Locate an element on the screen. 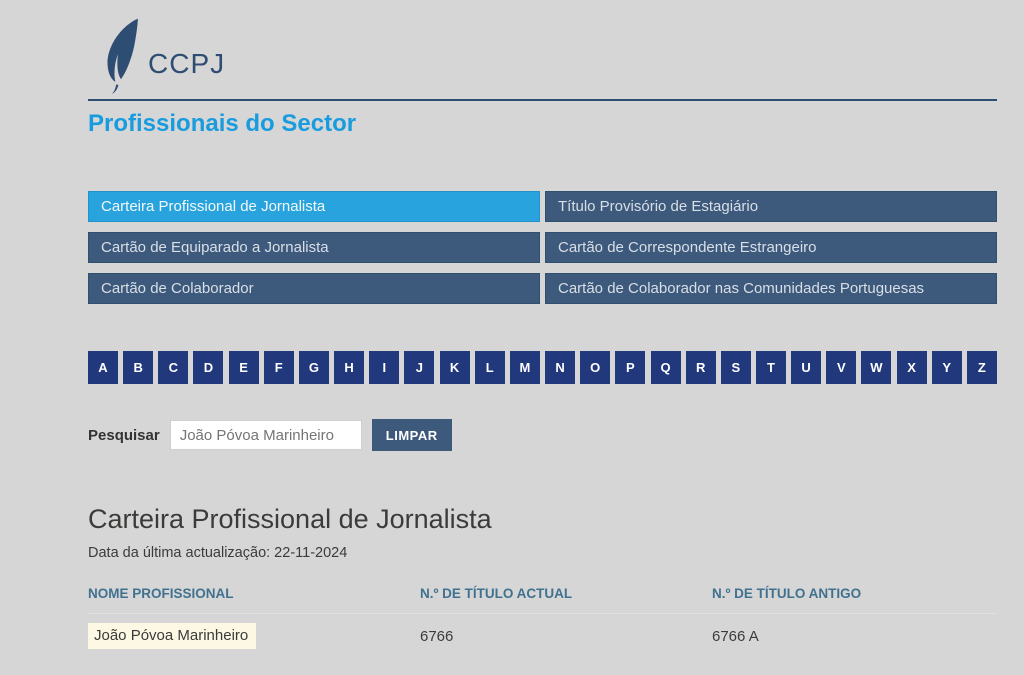  table-divider is located at coordinates (542, 613).